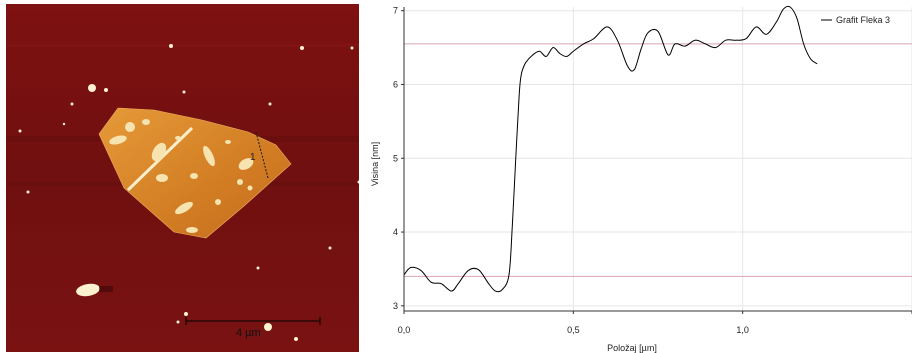 The width and height of the screenshot is (912, 353). I want to click on x-tick-label: 1,0, so click(742, 330).